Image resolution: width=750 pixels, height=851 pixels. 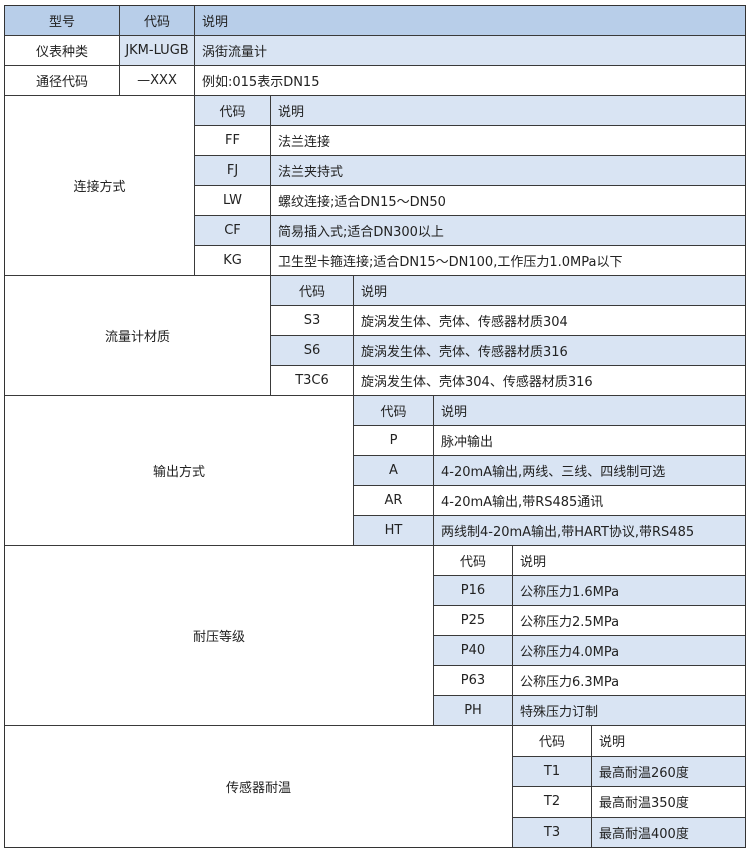 I want to click on option-code: FF, so click(x=232, y=140).